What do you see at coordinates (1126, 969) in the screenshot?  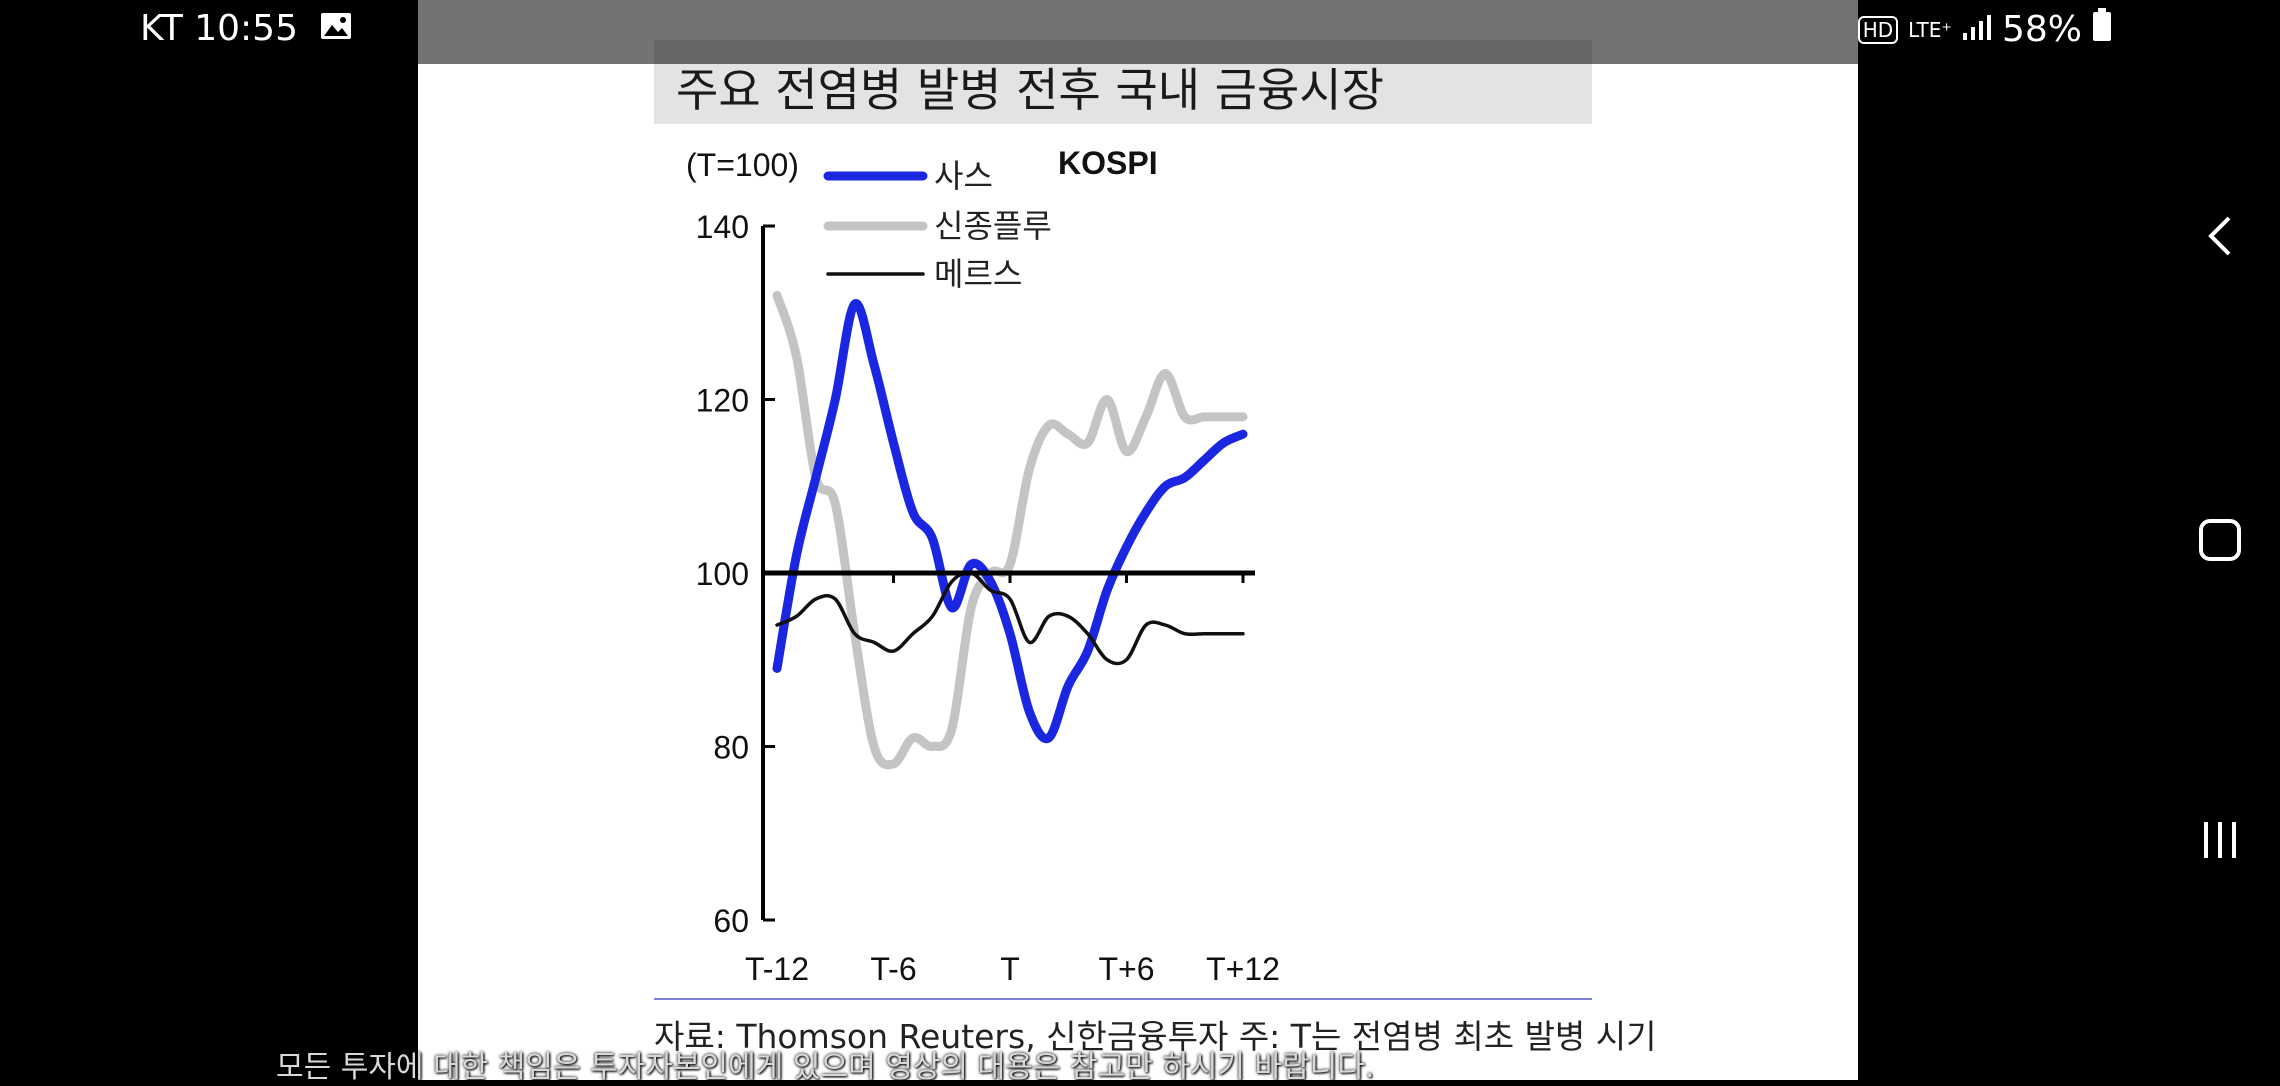 I see `x-tick-label: T+6` at bounding box center [1126, 969].